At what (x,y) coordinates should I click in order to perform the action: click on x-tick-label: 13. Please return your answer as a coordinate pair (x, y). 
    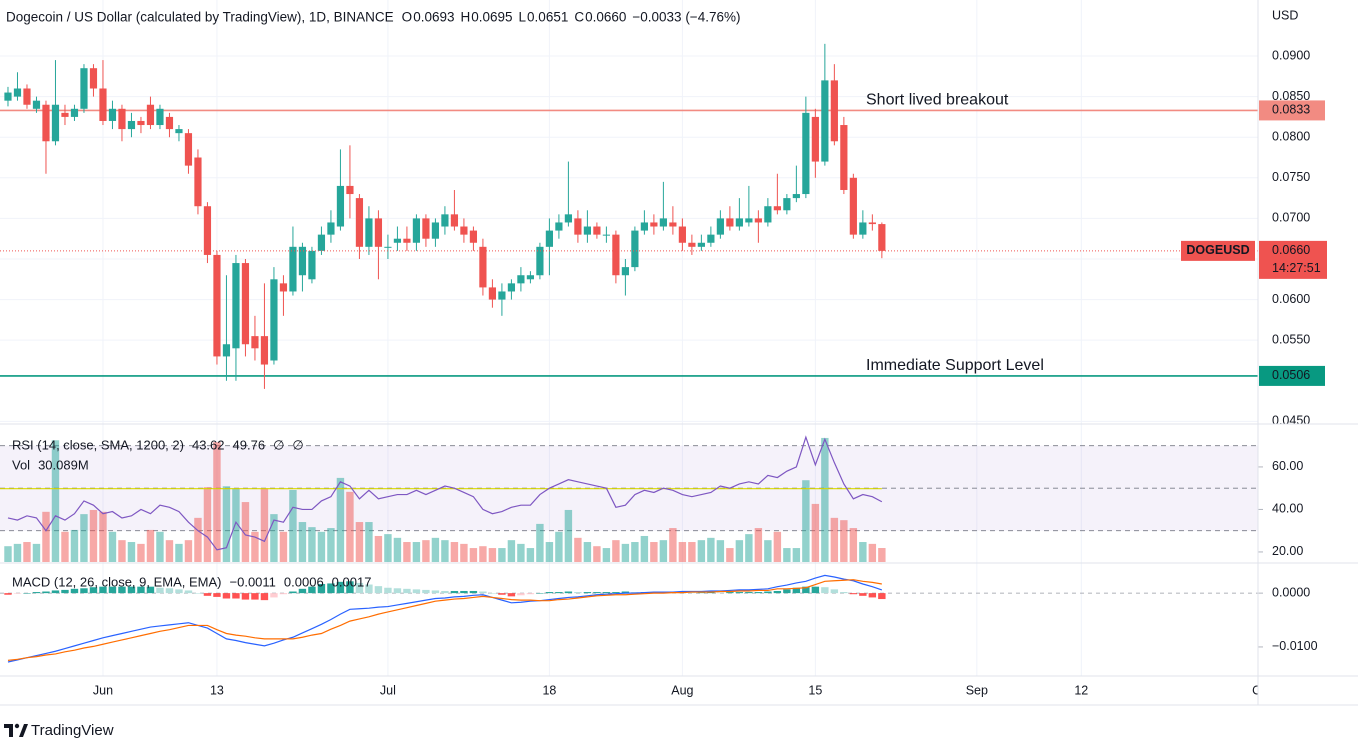
    Looking at the image, I should click on (217, 690).